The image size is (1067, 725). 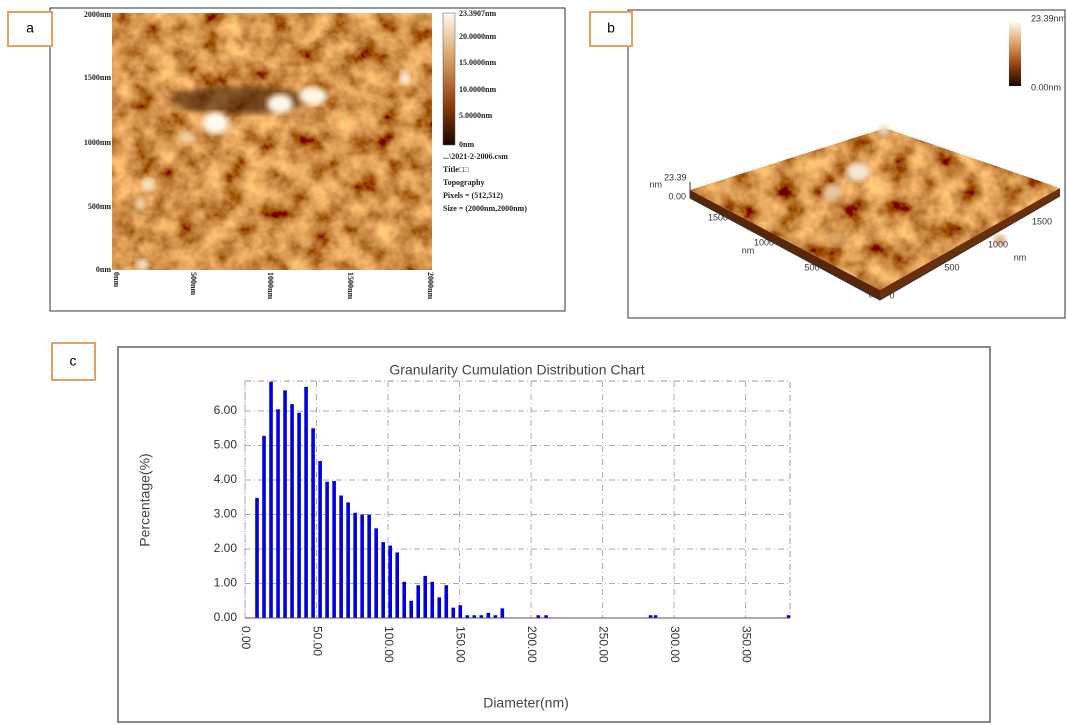 What do you see at coordinates (226, 479) in the screenshot?
I see `y-tick-label: 4.00` at bounding box center [226, 479].